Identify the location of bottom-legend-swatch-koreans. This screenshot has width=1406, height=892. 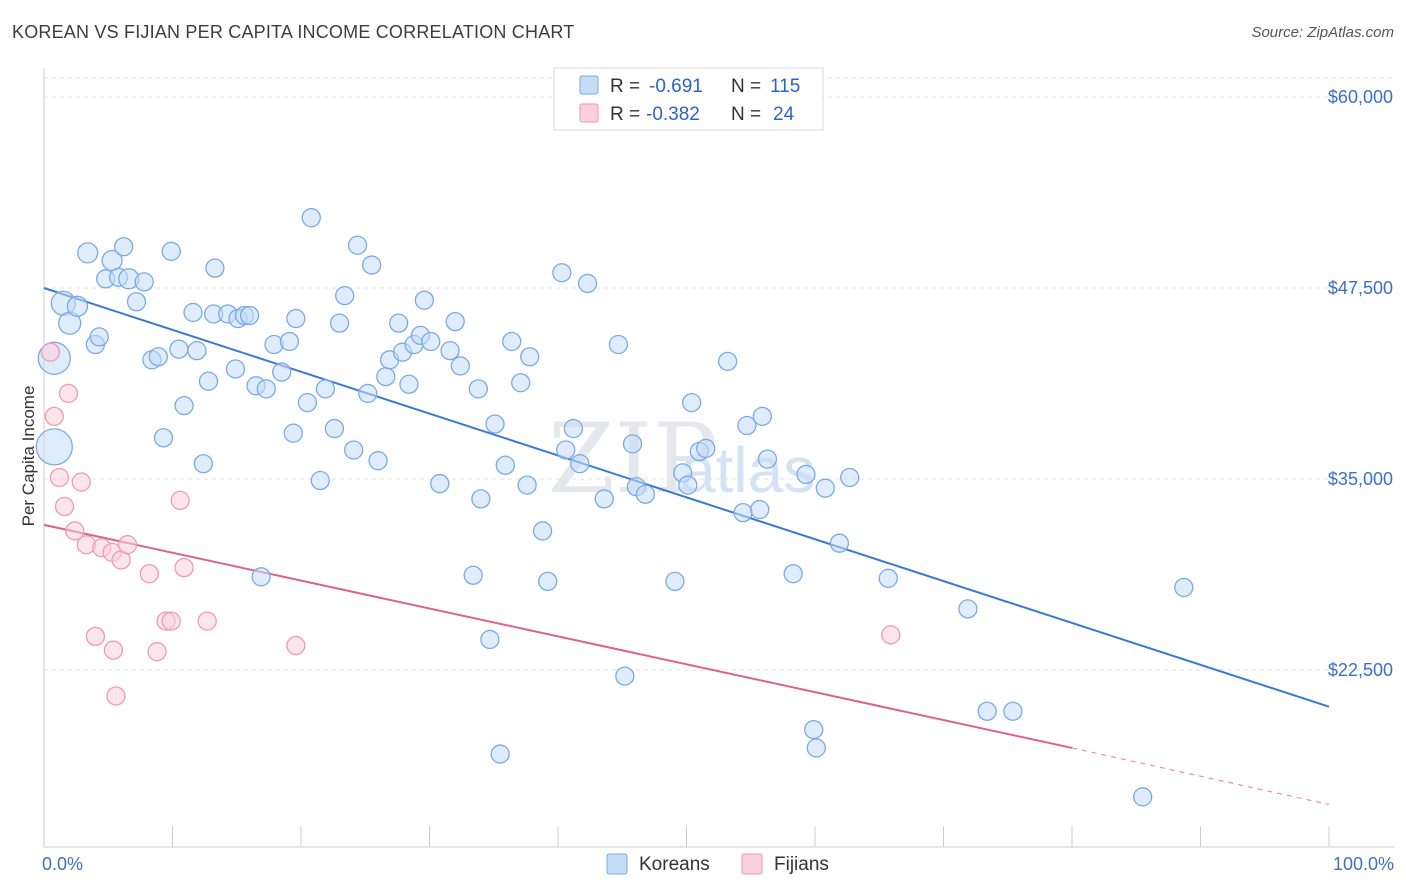
(617, 864).